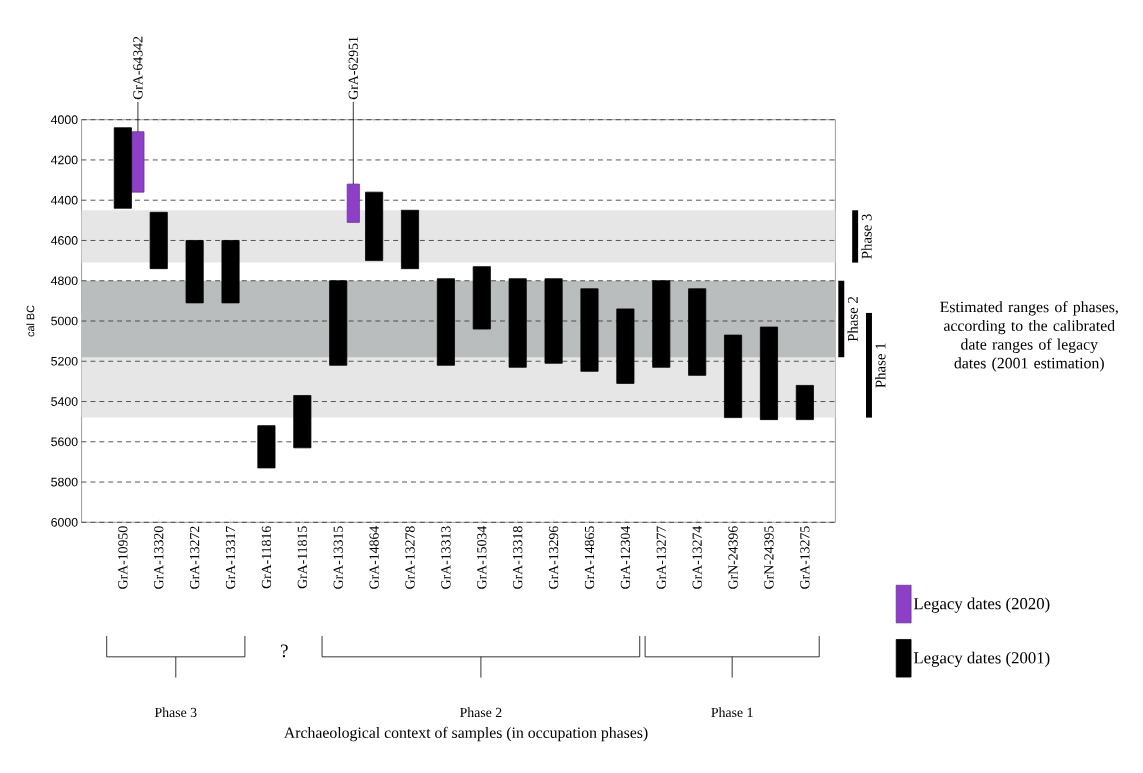 The height and width of the screenshot is (773, 1143). I want to click on x-tick-label: GrA-10950, so click(123, 558).